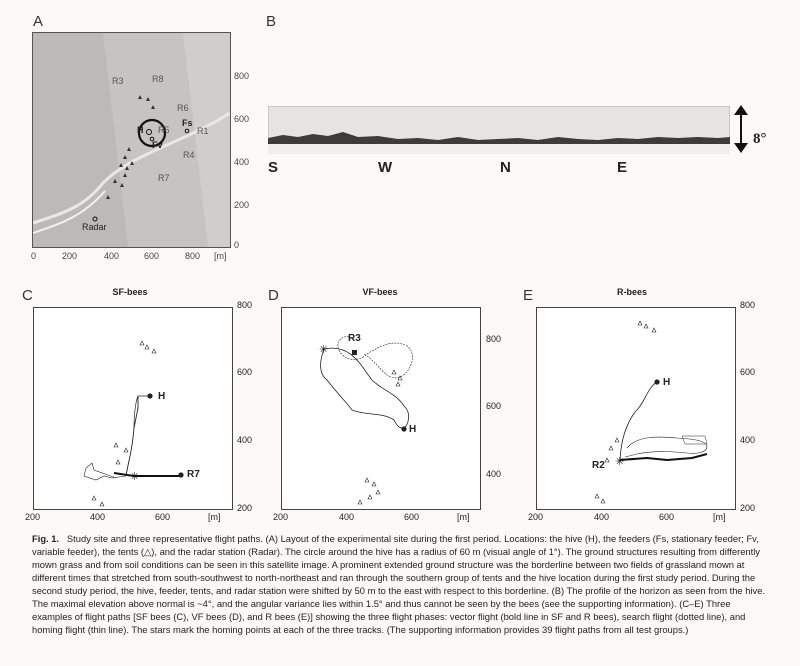 This screenshot has width=800, height=666. What do you see at coordinates (413, 429) in the screenshot?
I see `d-label-h: H` at bounding box center [413, 429].